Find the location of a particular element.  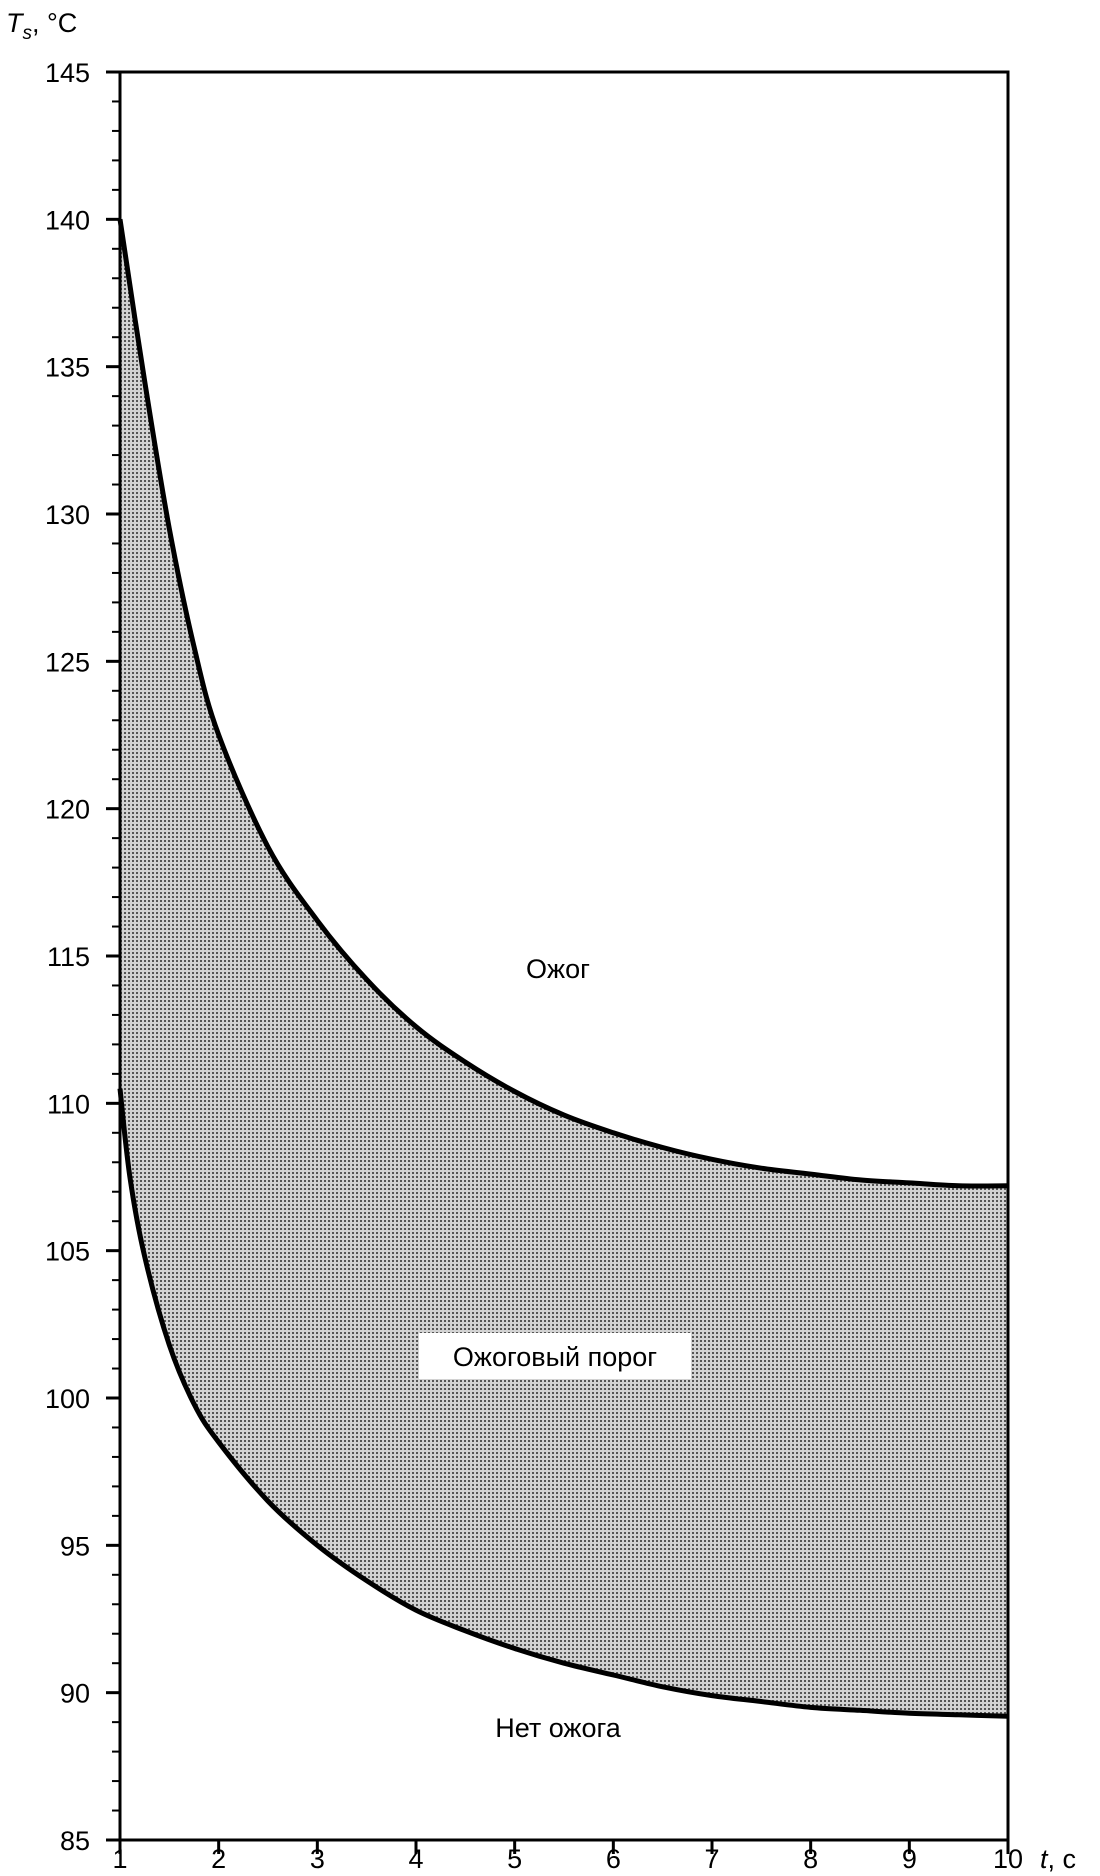

y-tick-label: 115 is located at coordinates (68, 957).